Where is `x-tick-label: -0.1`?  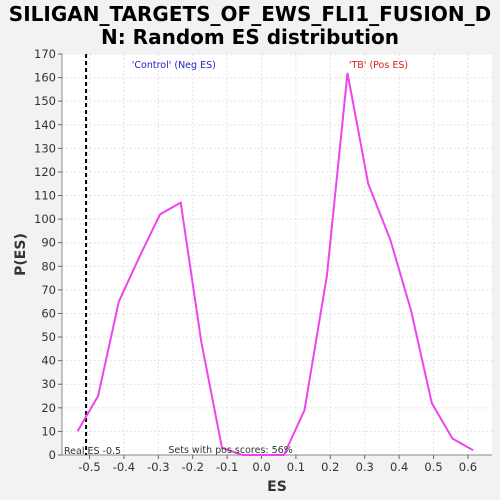
x-tick-label: -0.1 is located at coordinates (227, 467).